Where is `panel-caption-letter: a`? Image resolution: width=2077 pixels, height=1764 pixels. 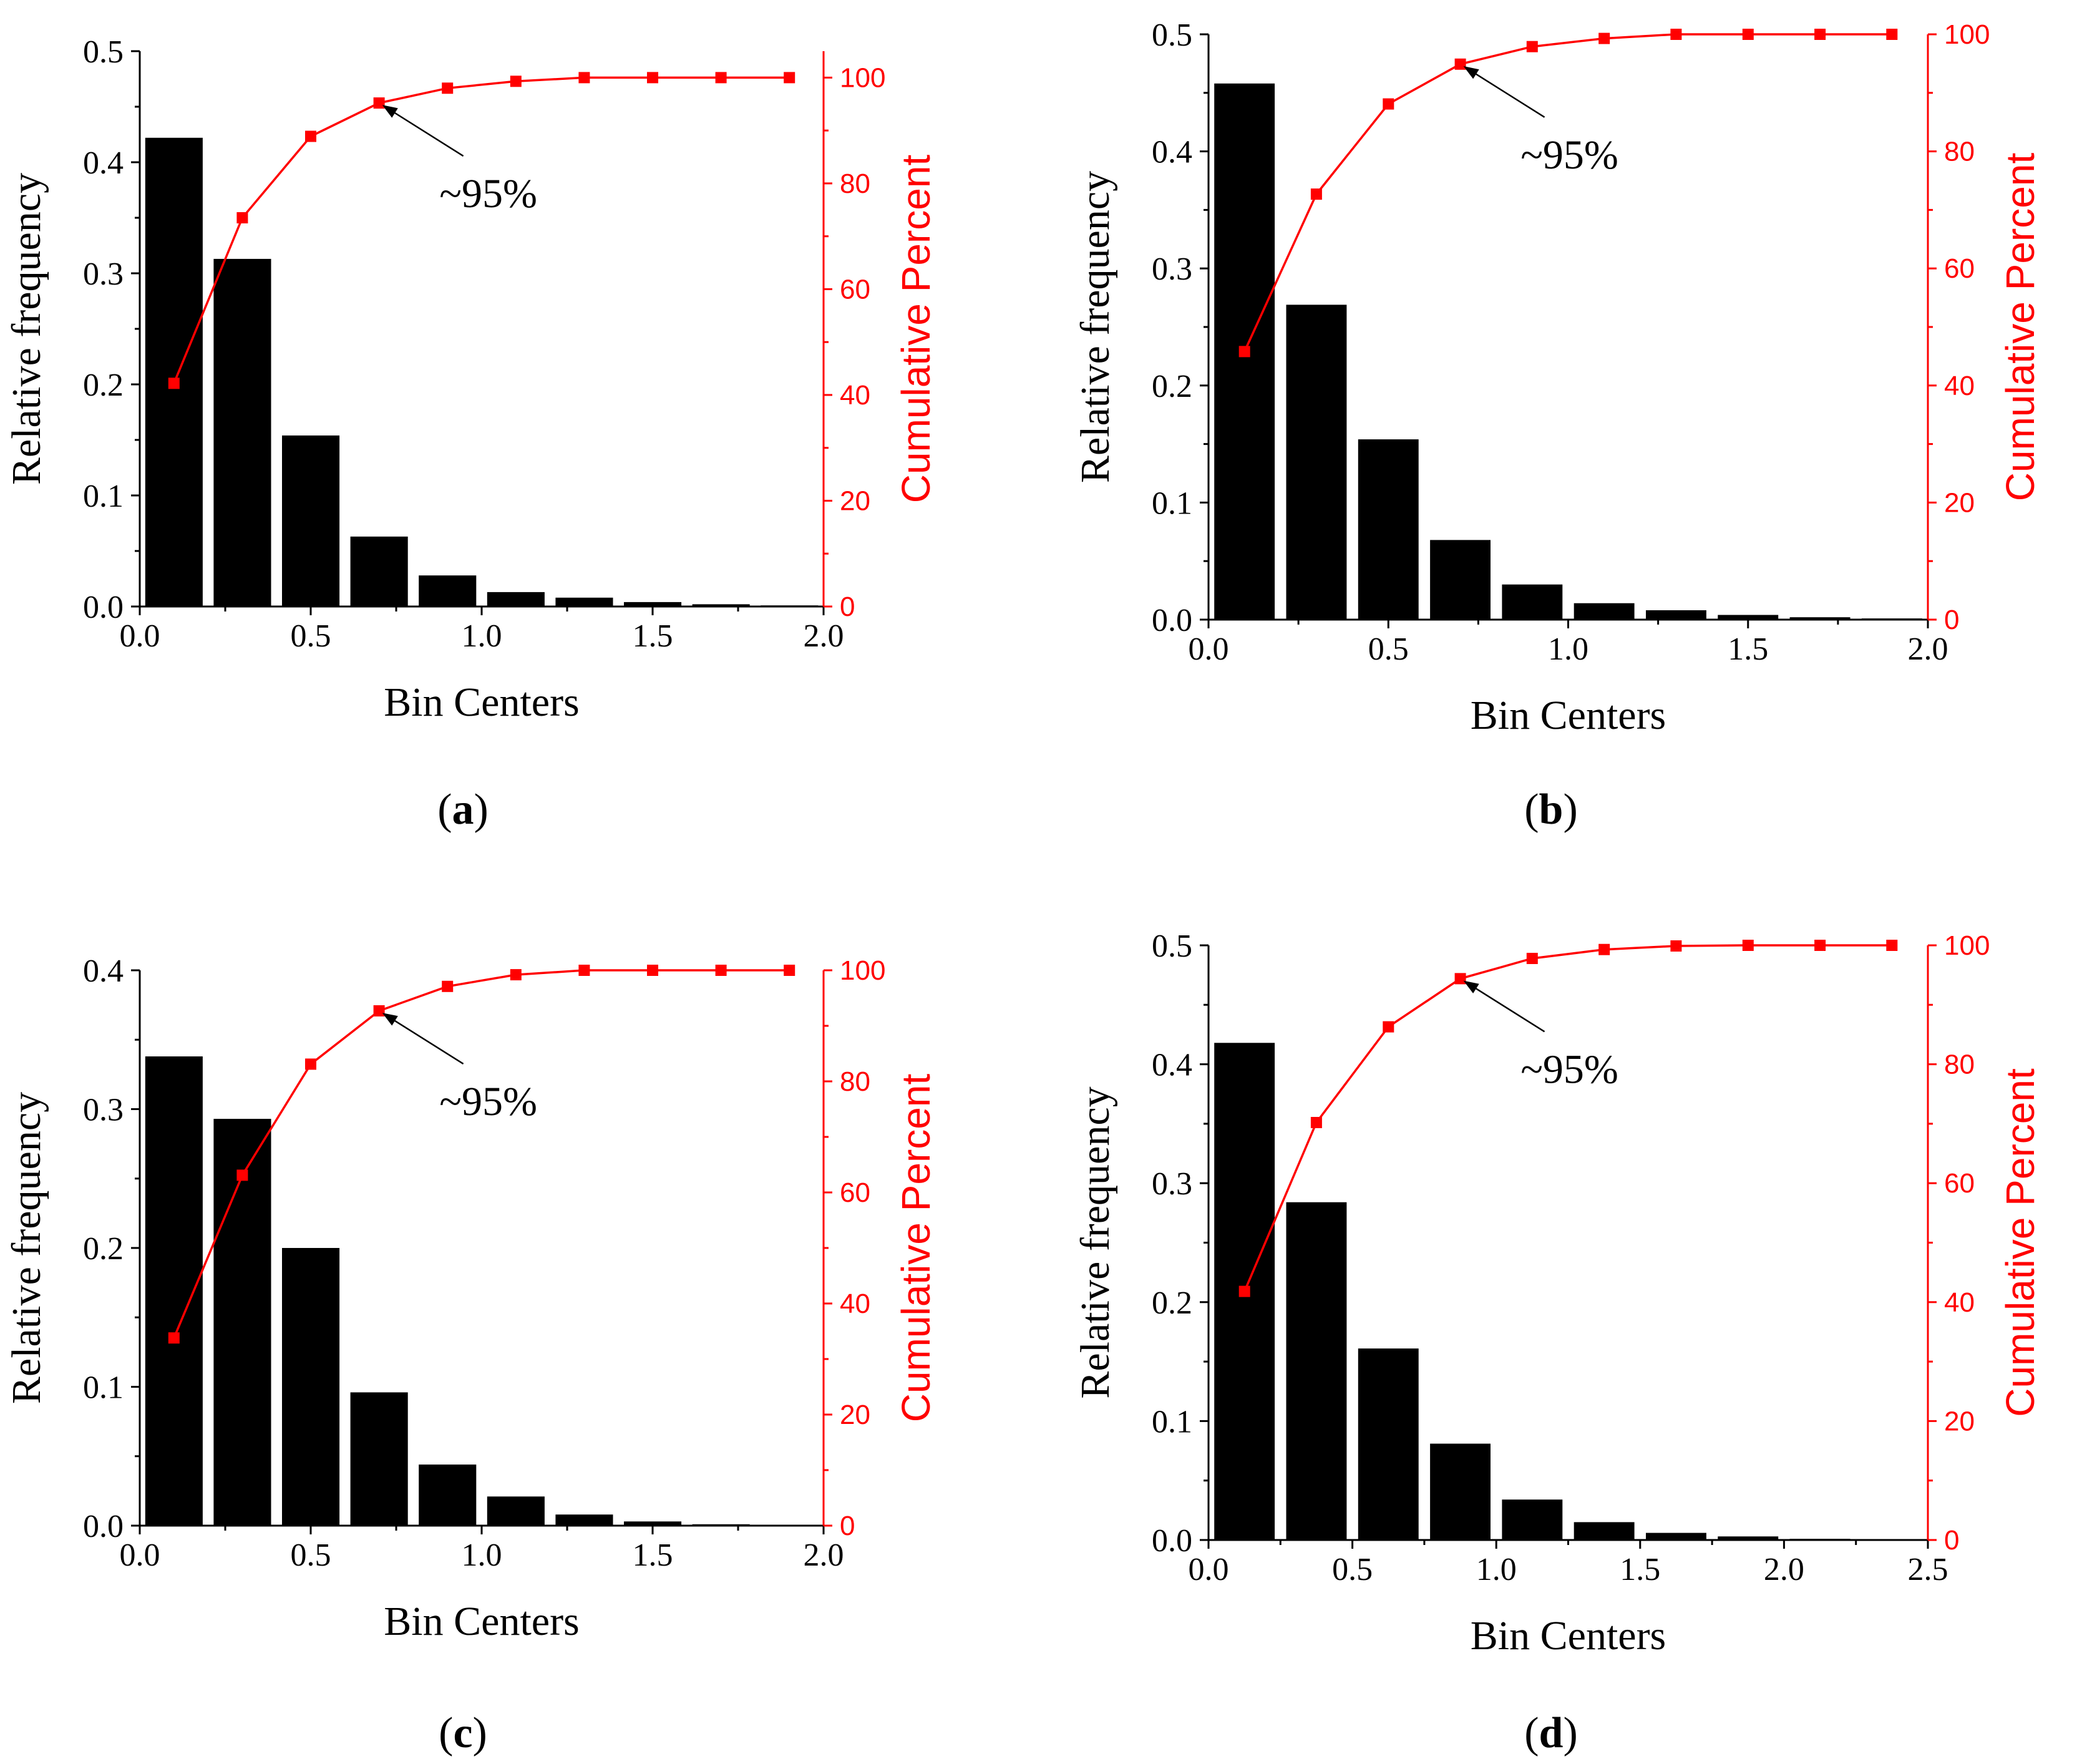 panel-caption-letter: a is located at coordinates (463, 810).